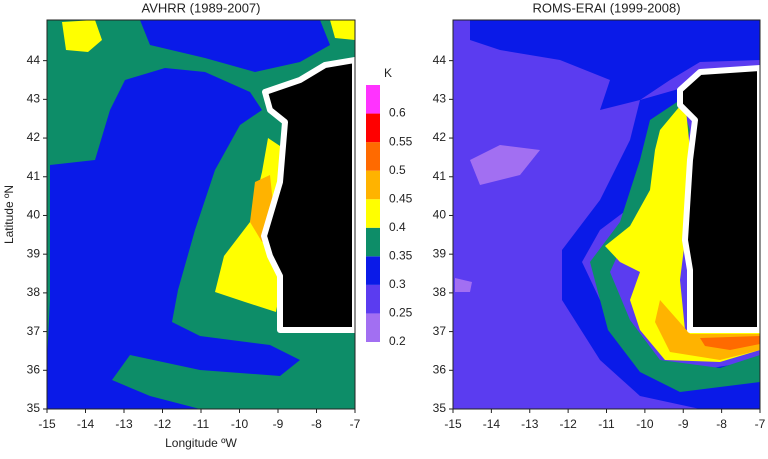  Describe the element at coordinates (397, 284) in the screenshot. I see `colorbar-tick-label: 0.3` at that location.